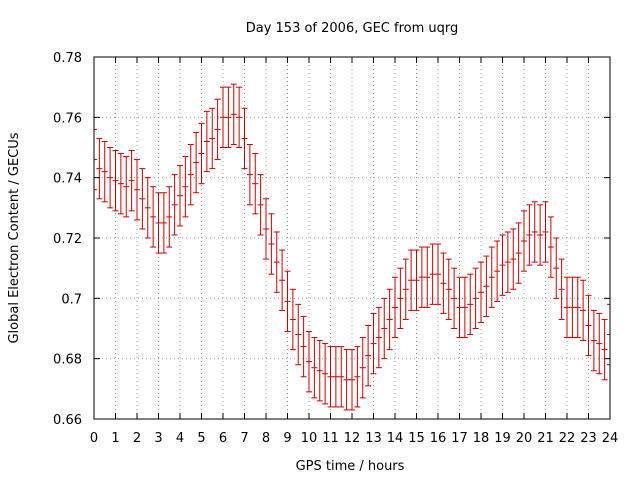 The width and height of the screenshot is (640, 480). What do you see at coordinates (180, 438) in the screenshot?
I see `x-tick-label: 4` at bounding box center [180, 438].